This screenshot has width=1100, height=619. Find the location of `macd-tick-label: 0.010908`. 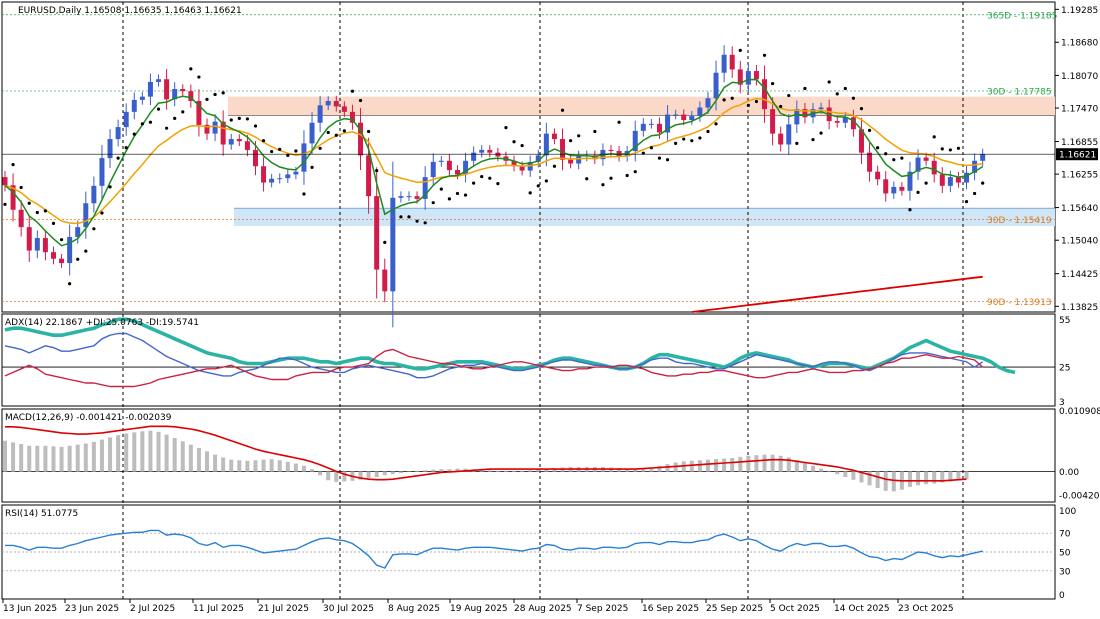

macd-tick-label: 0.010908 is located at coordinates (1079, 412).